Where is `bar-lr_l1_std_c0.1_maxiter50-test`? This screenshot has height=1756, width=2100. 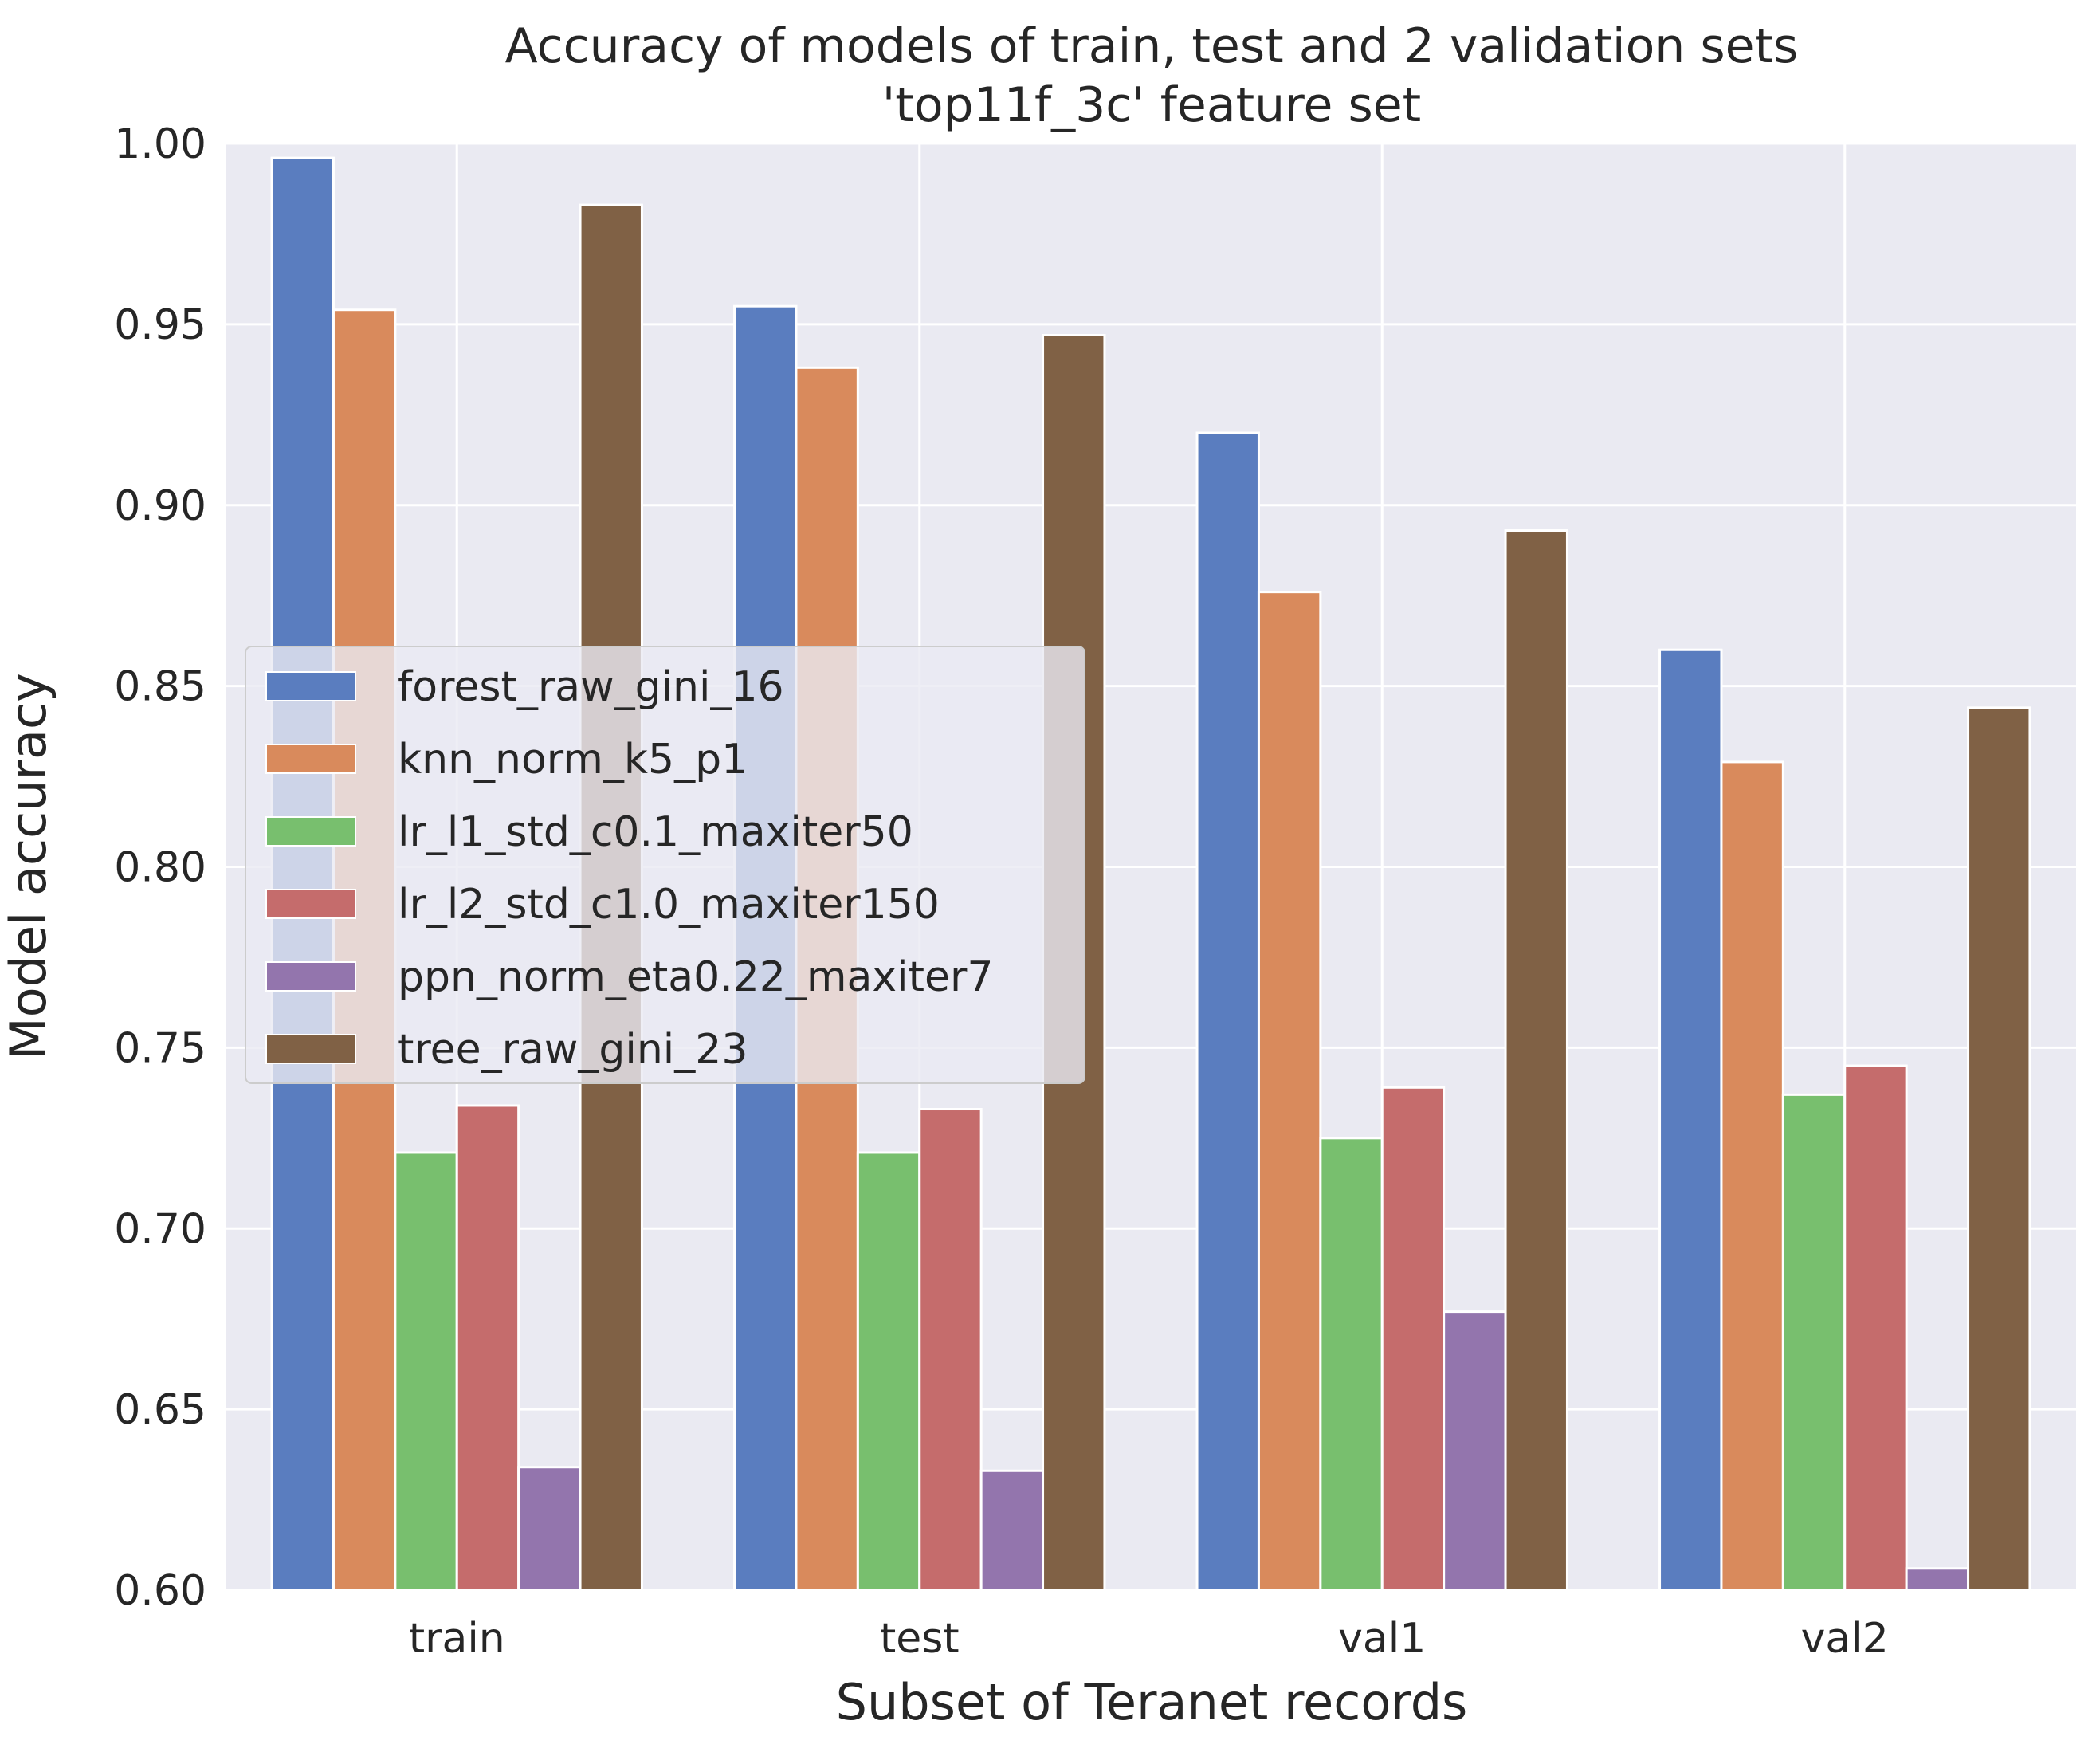 bar-lr_l1_std_c0.1_maxiter50-test is located at coordinates (889, 1371).